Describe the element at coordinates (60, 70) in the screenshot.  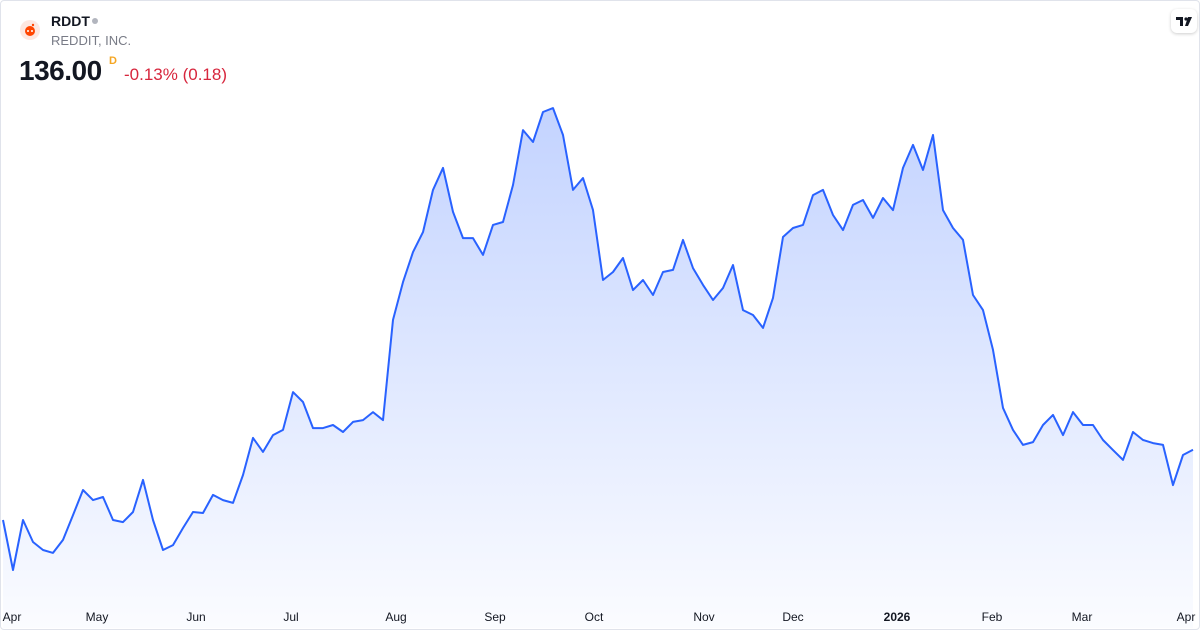
I see `price: 136.00` at that location.